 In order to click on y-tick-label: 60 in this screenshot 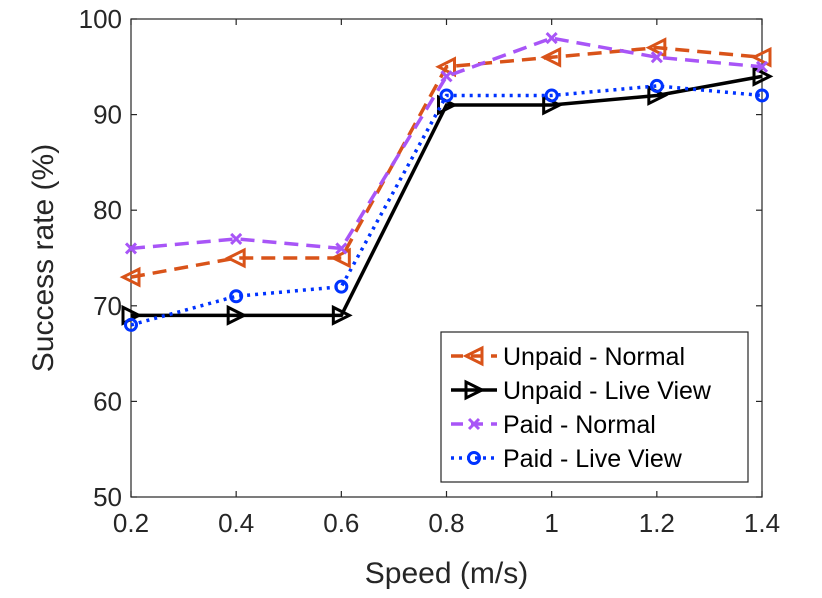, I will do `click(107, 401)`.